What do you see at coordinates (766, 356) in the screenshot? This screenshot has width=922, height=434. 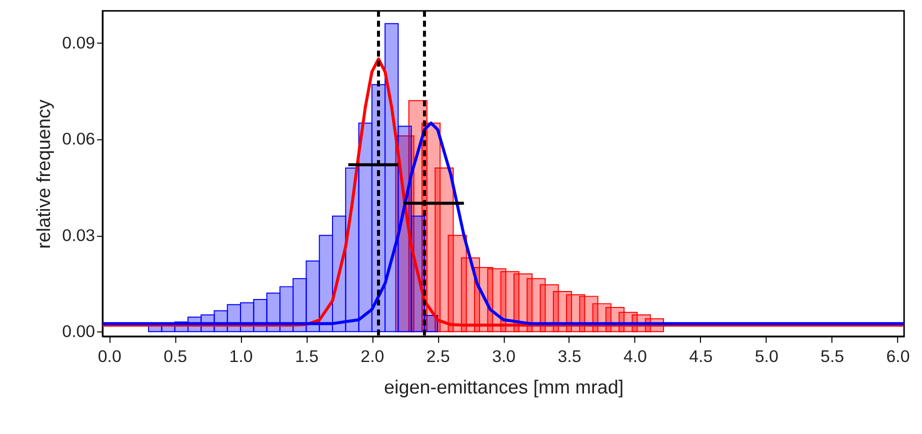 I see `x-tick-label: 5.0` at bounding box center [766, 356].